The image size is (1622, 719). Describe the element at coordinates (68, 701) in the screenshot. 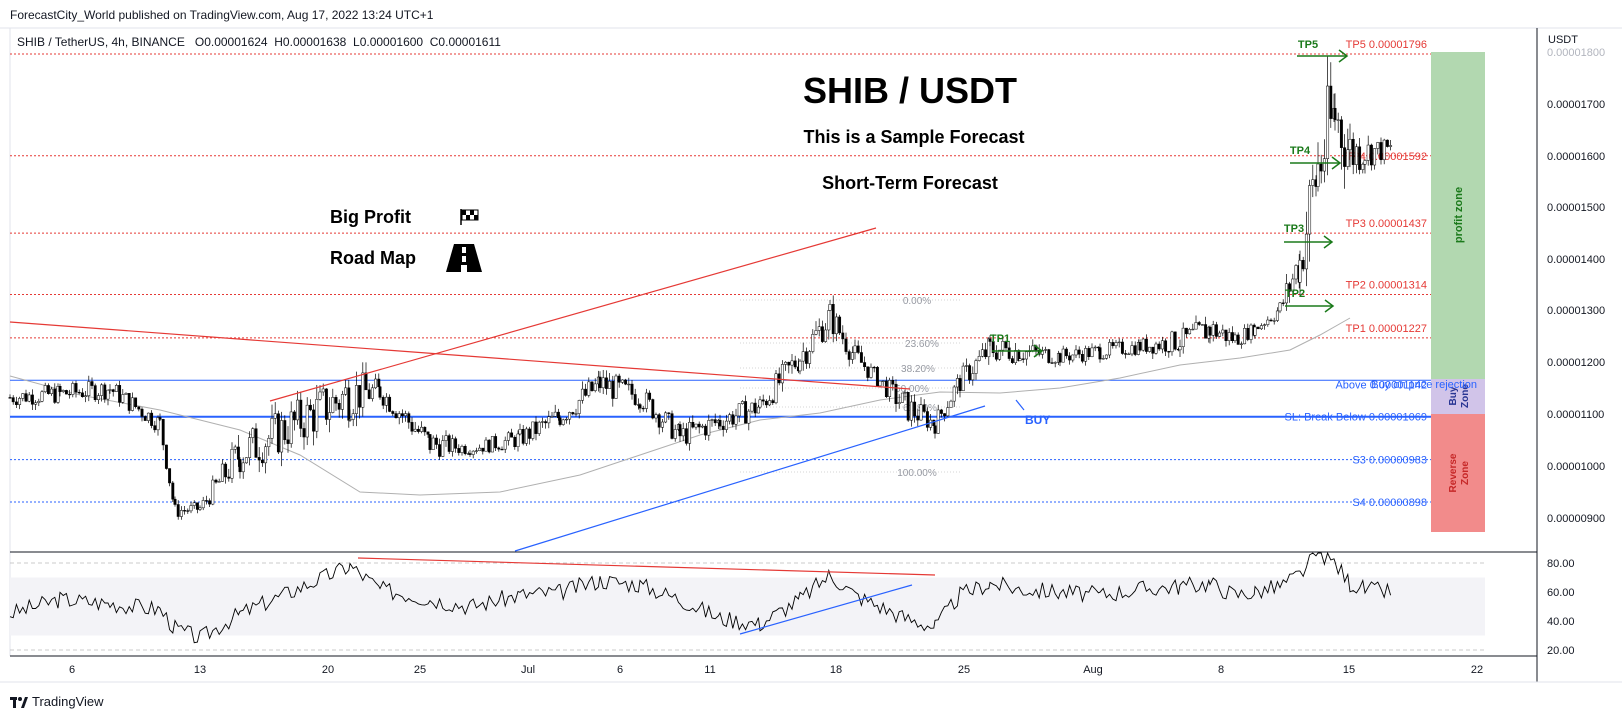

I see `tradingview-brand: TradingView` at that location.